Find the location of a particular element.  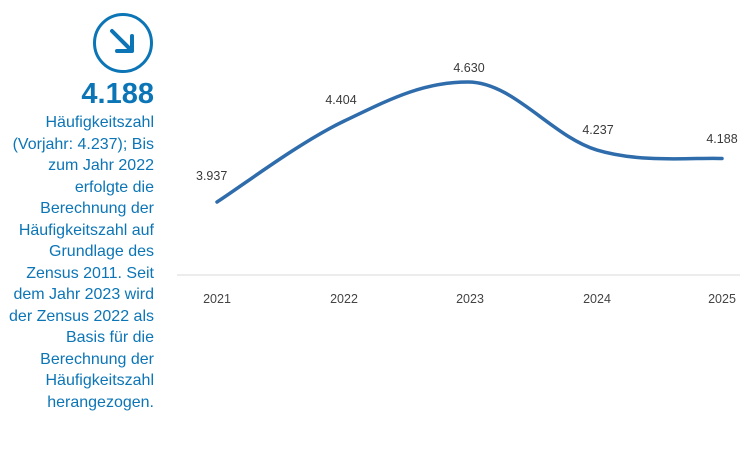

data-label: 4.630 is located at coordinates (468, 68).